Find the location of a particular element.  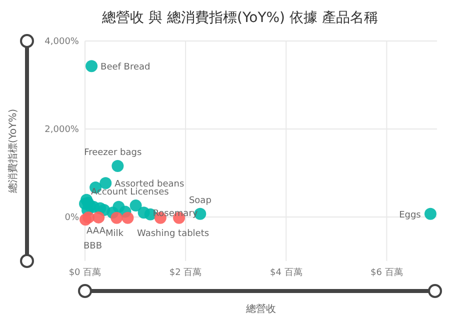

annotation: Eggs is located at coordinates (410, 215).